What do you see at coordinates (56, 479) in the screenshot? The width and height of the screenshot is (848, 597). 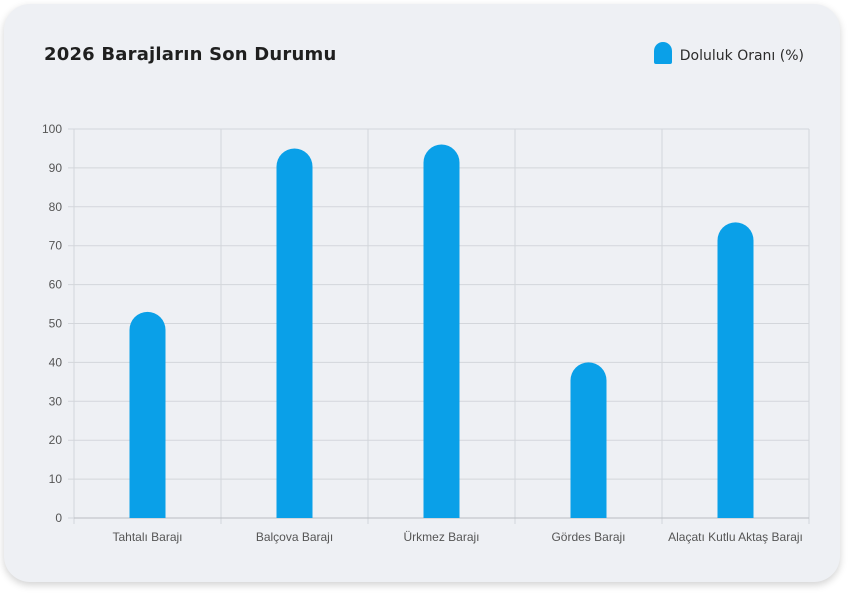 I see `y-tick-label: 10` at bounding box center [56, 479].